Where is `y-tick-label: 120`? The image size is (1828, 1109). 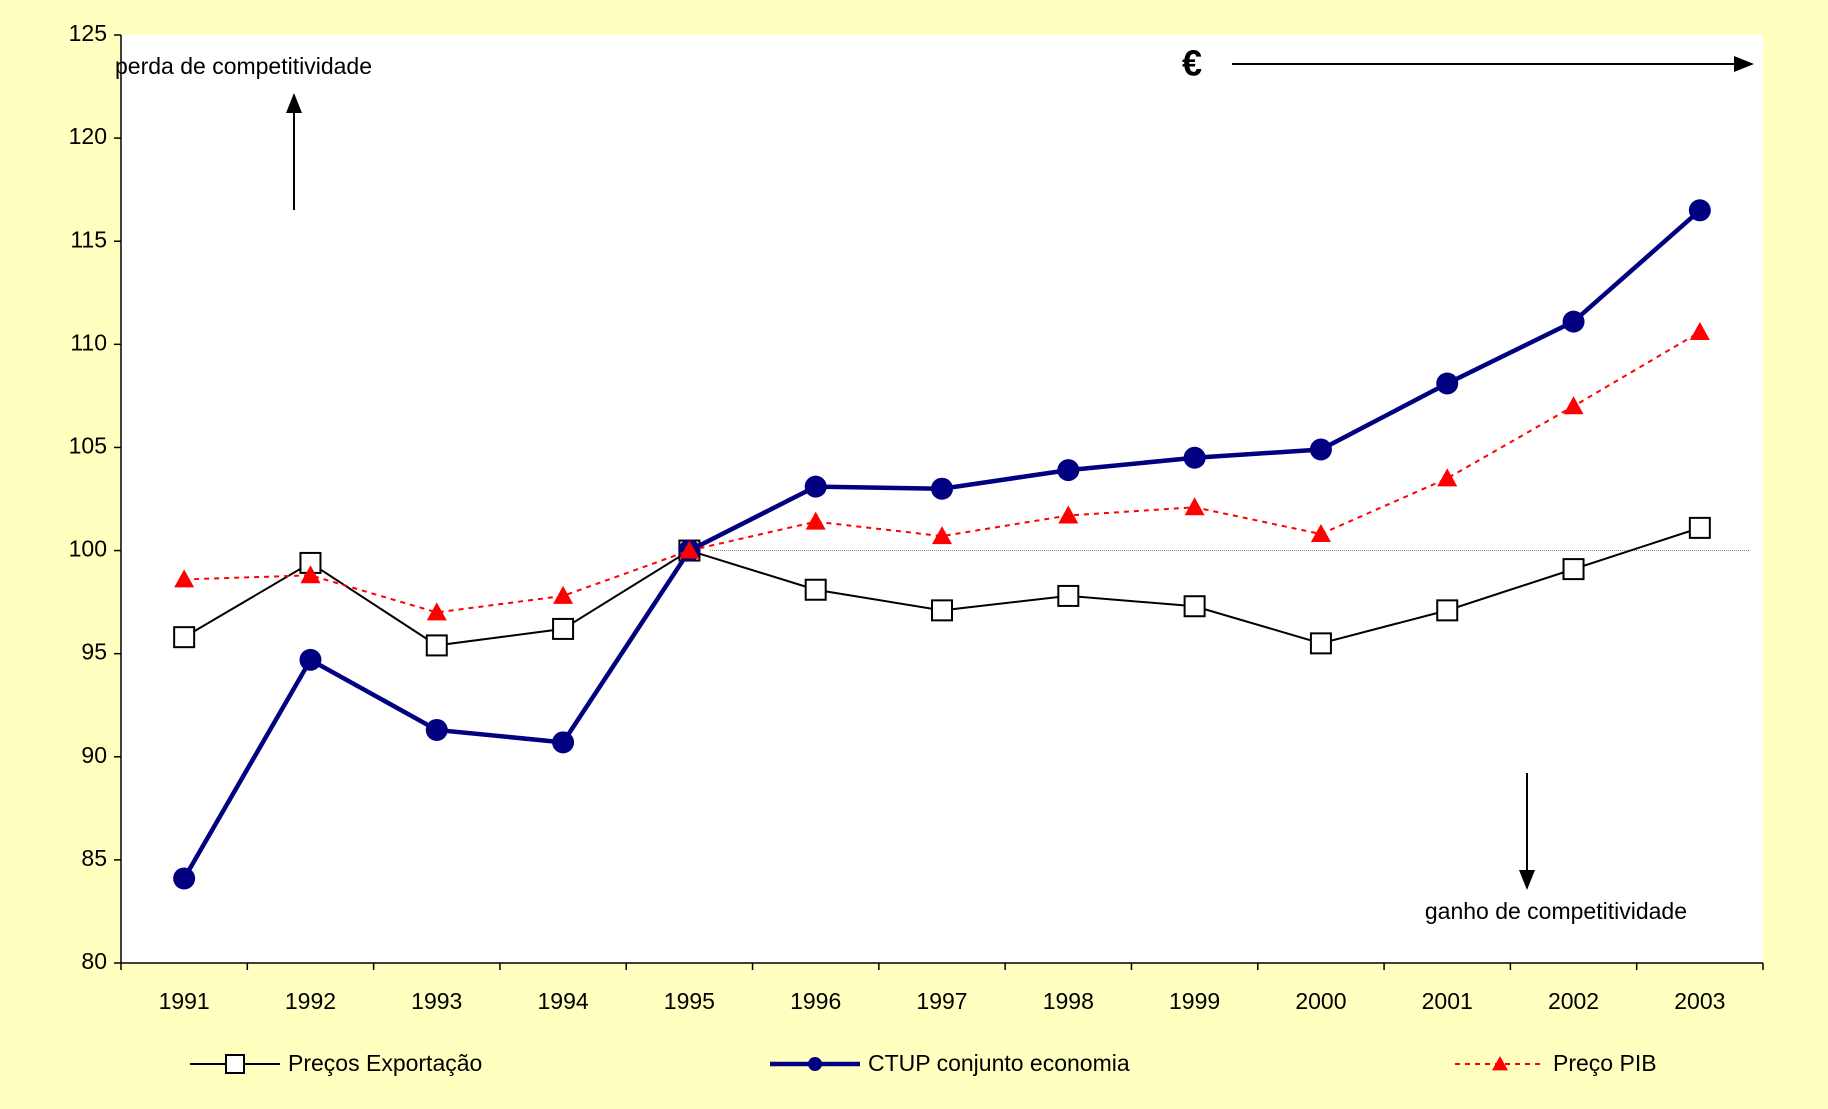 y-tick-label: 120 is located at coordinates (88, 136).